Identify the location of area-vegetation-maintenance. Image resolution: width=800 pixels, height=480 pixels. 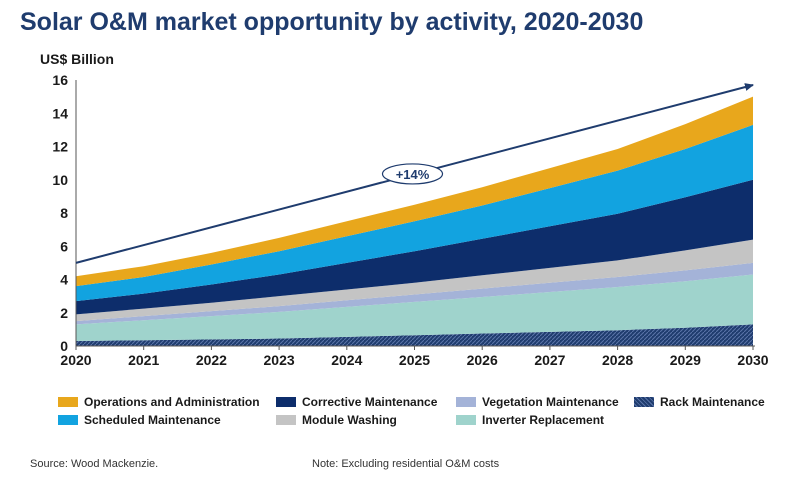
(414, 293).